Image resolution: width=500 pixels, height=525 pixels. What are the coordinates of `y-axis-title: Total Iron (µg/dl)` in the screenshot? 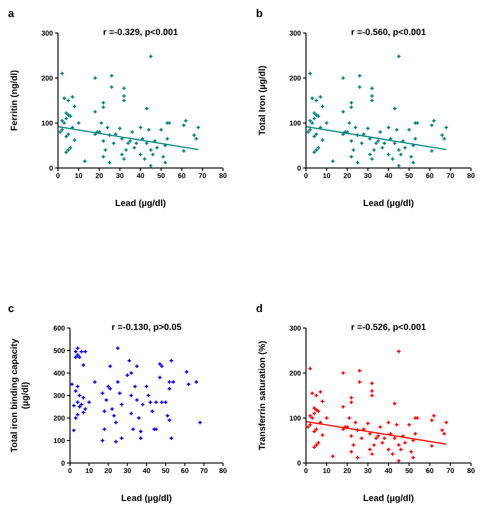 It's located at (262, 100).